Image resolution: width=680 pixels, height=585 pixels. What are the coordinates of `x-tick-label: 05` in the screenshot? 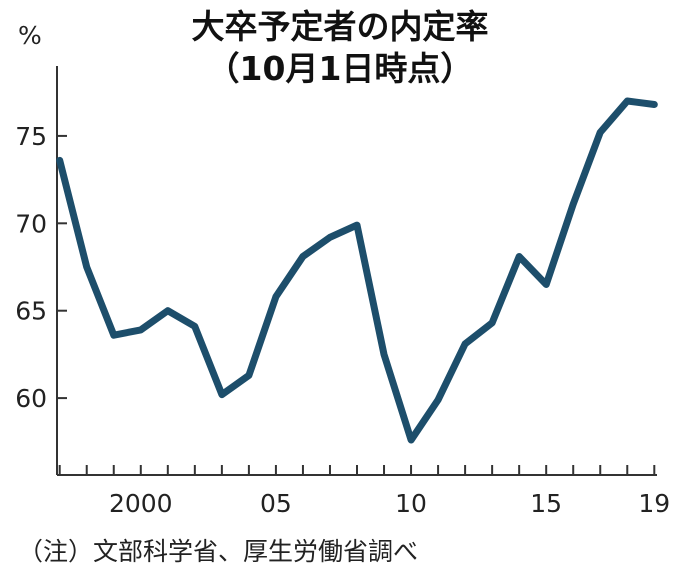 It's located at (276, 503).